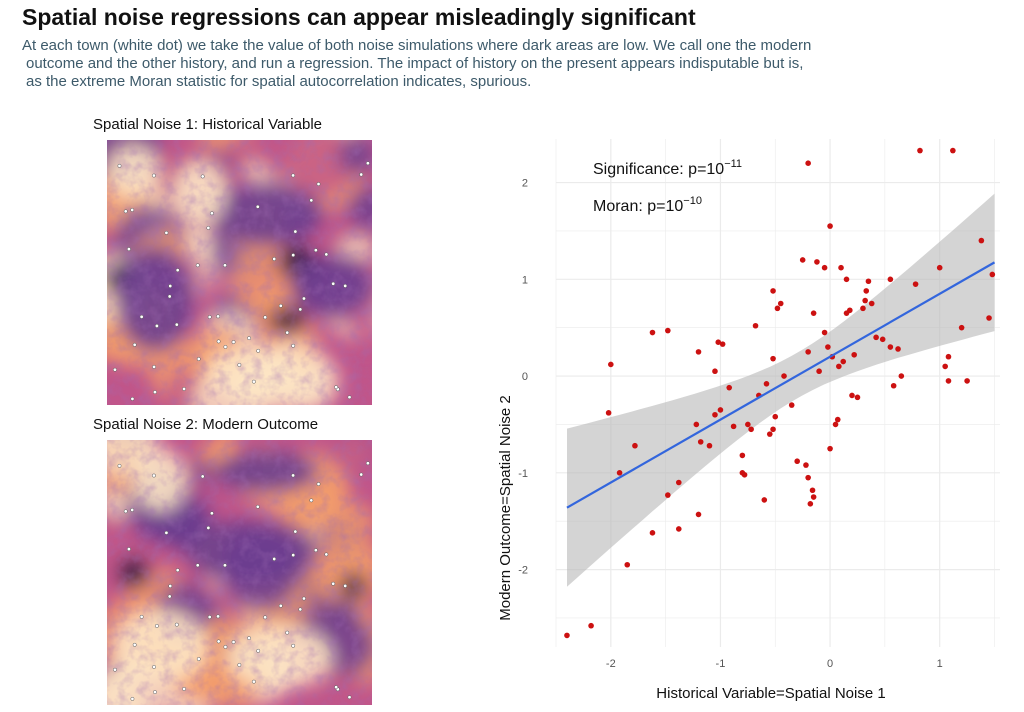 The image size is (1024, 712). What do you see at coordinates (611, 664) in the screenshot?
I see `x-tick-label: -2` at bounding box center [611, 664].